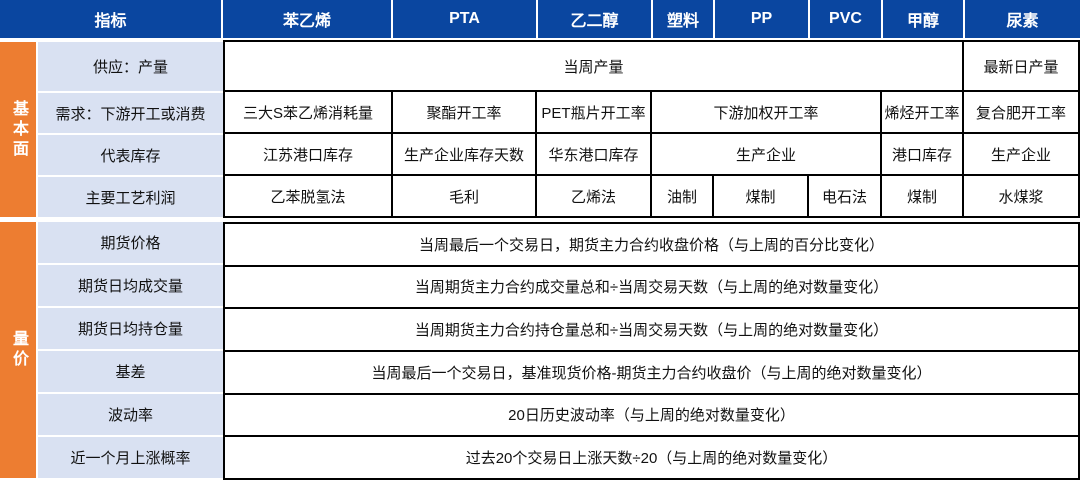 The image size is (1080, 484). What do you see at coordinates (130, 242) in the screenshot?
I see `row-label-futures-price: 期货价格` at bounding box center [130, 242].